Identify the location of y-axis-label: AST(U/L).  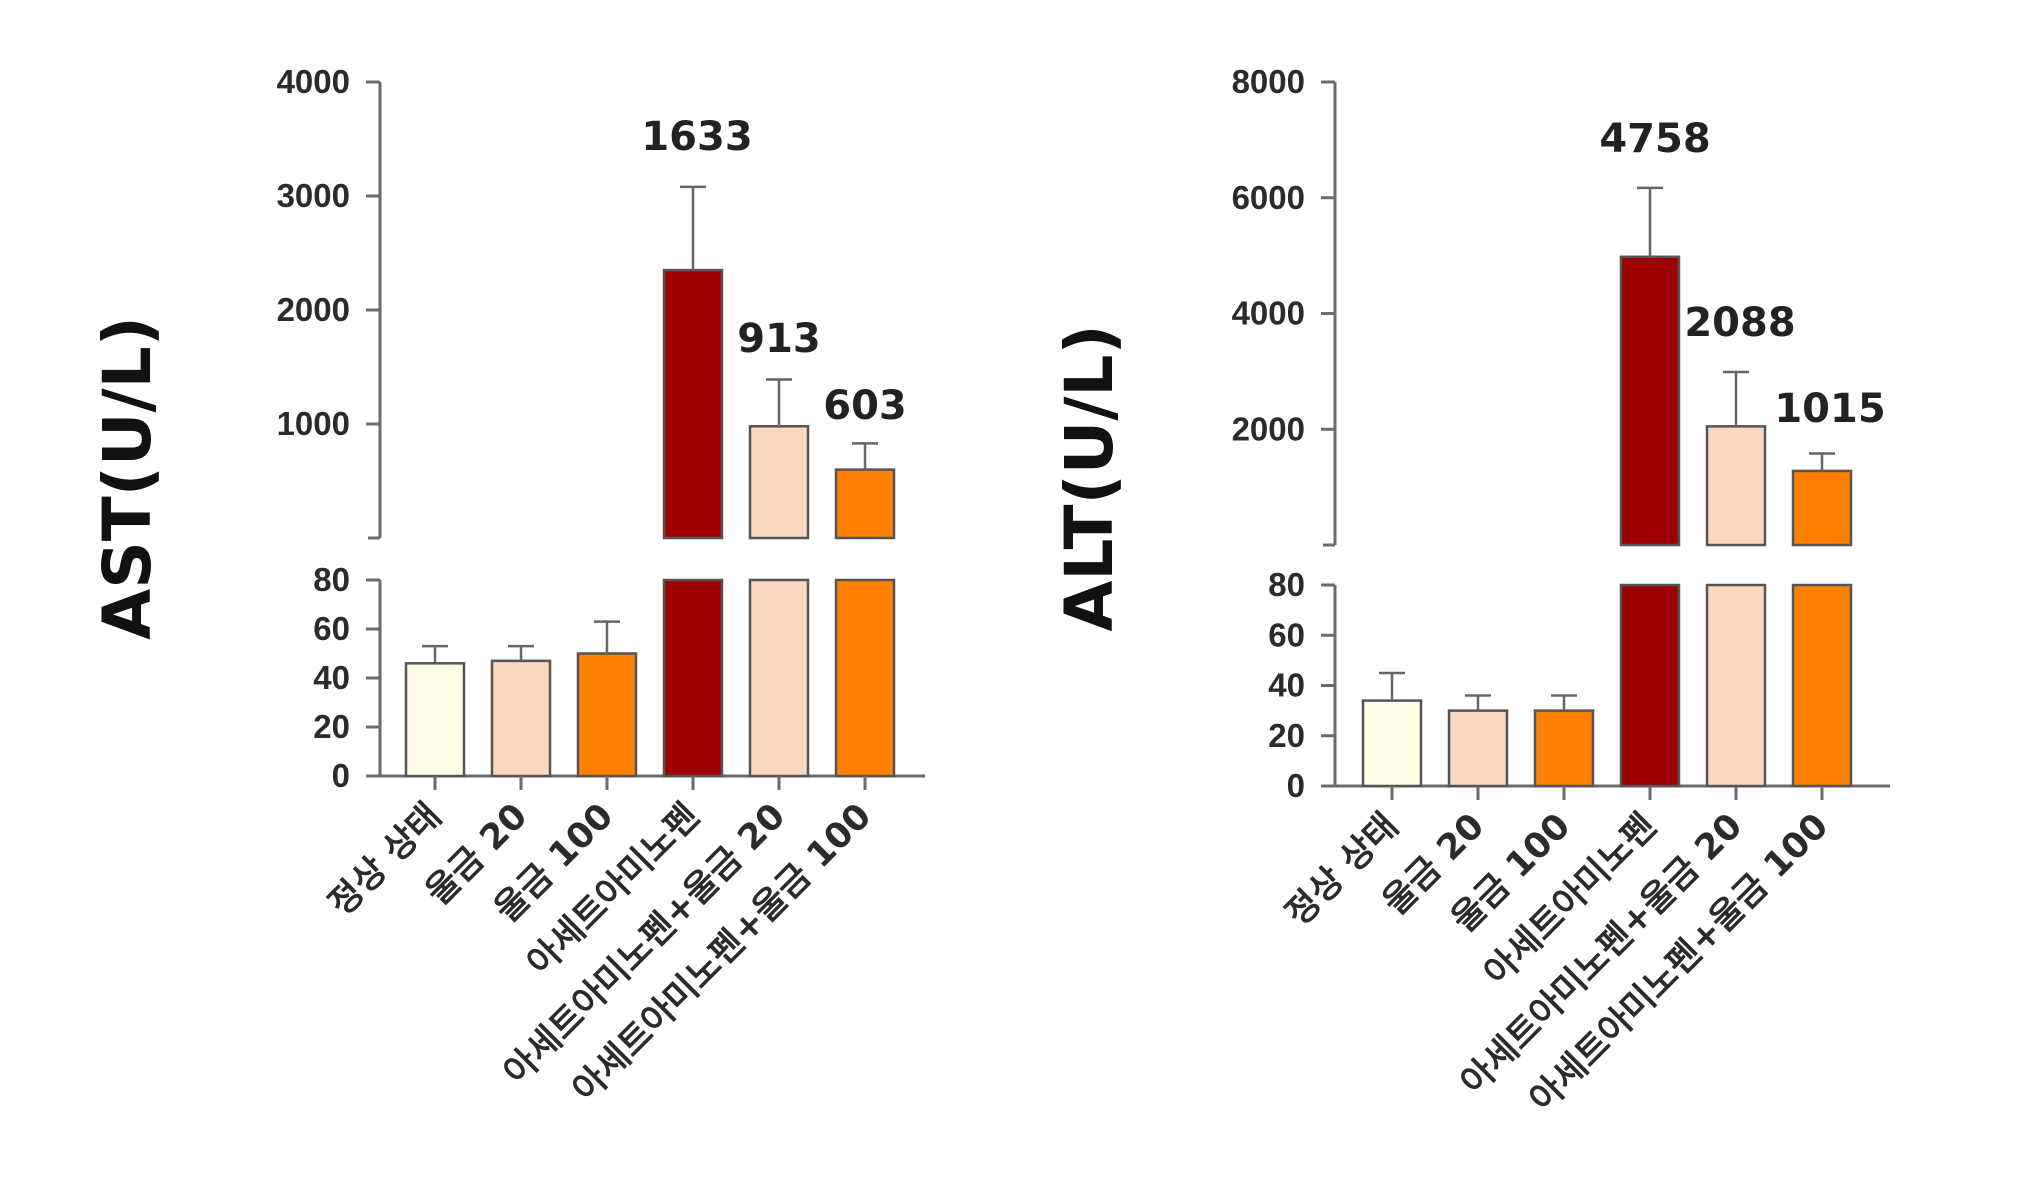
(127, 478).